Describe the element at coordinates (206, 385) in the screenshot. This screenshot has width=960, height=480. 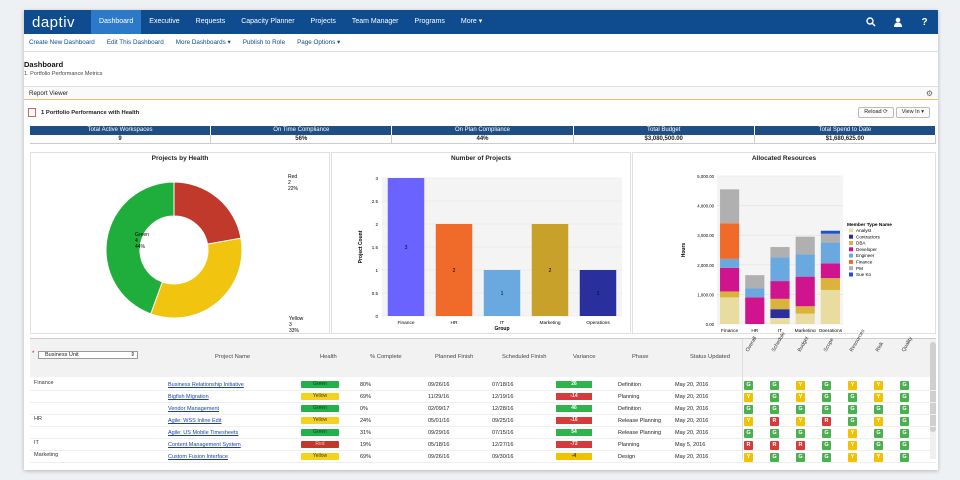
I see `project-link: Business Relationship Initiative` at that location.